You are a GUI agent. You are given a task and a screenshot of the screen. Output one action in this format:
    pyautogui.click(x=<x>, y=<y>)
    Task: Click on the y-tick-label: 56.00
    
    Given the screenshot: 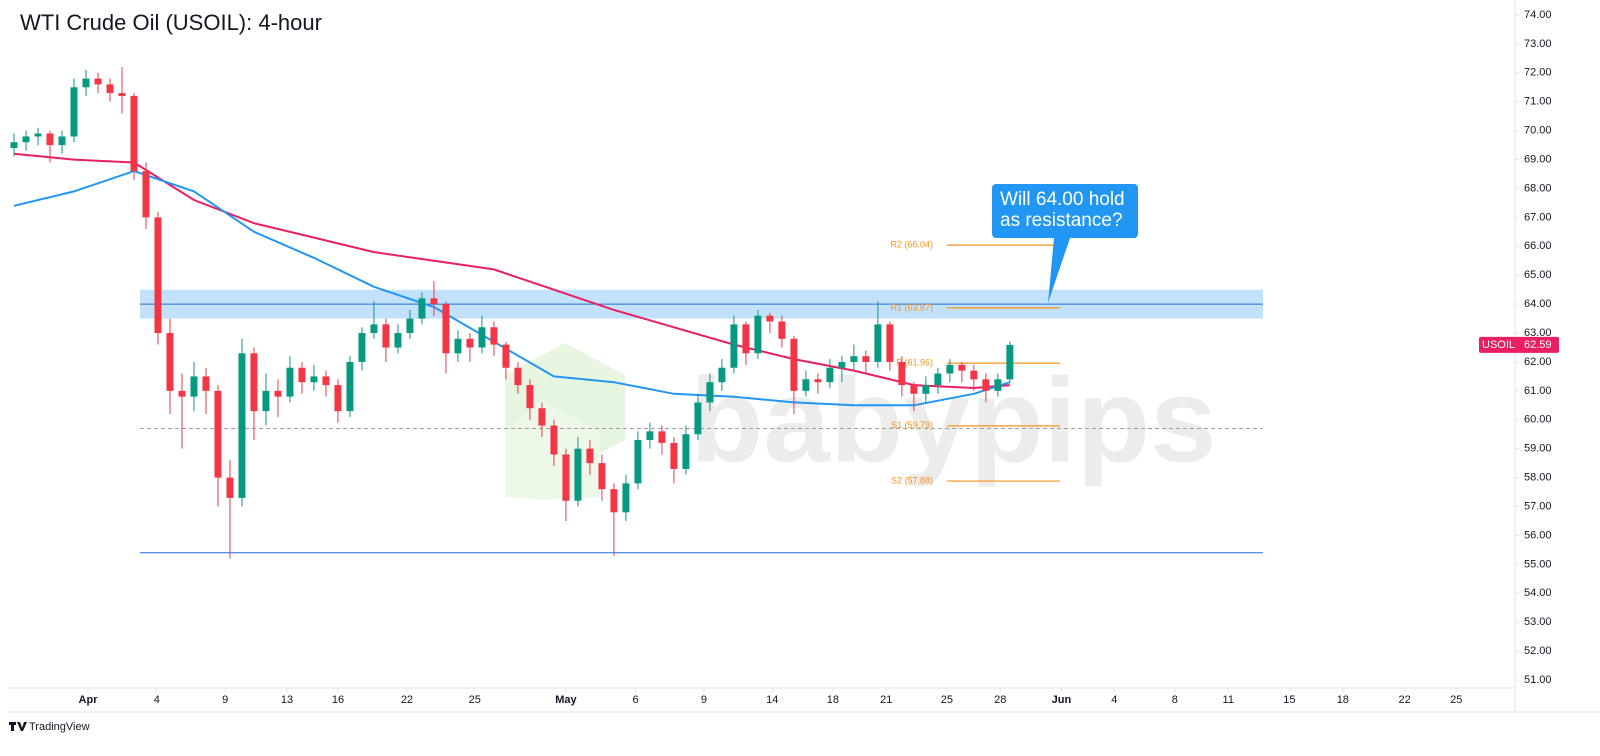 What is the action you would take?
    pyautogui.click(x=1538, y=535)
    